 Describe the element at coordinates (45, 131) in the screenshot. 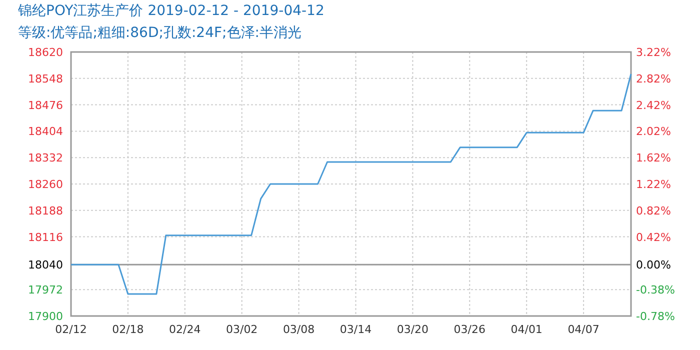

I see `y-tick-label: 18404` at that location.